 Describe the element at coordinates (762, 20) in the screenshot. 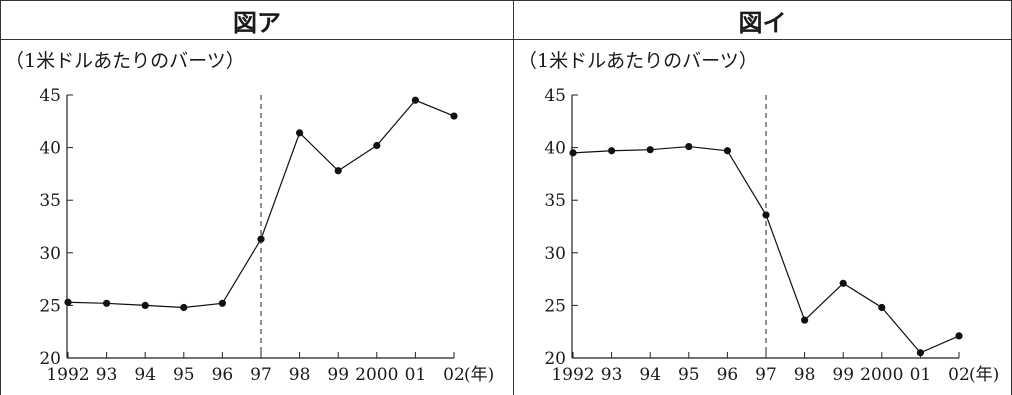

I see `chart-title: 図イ` at that location.